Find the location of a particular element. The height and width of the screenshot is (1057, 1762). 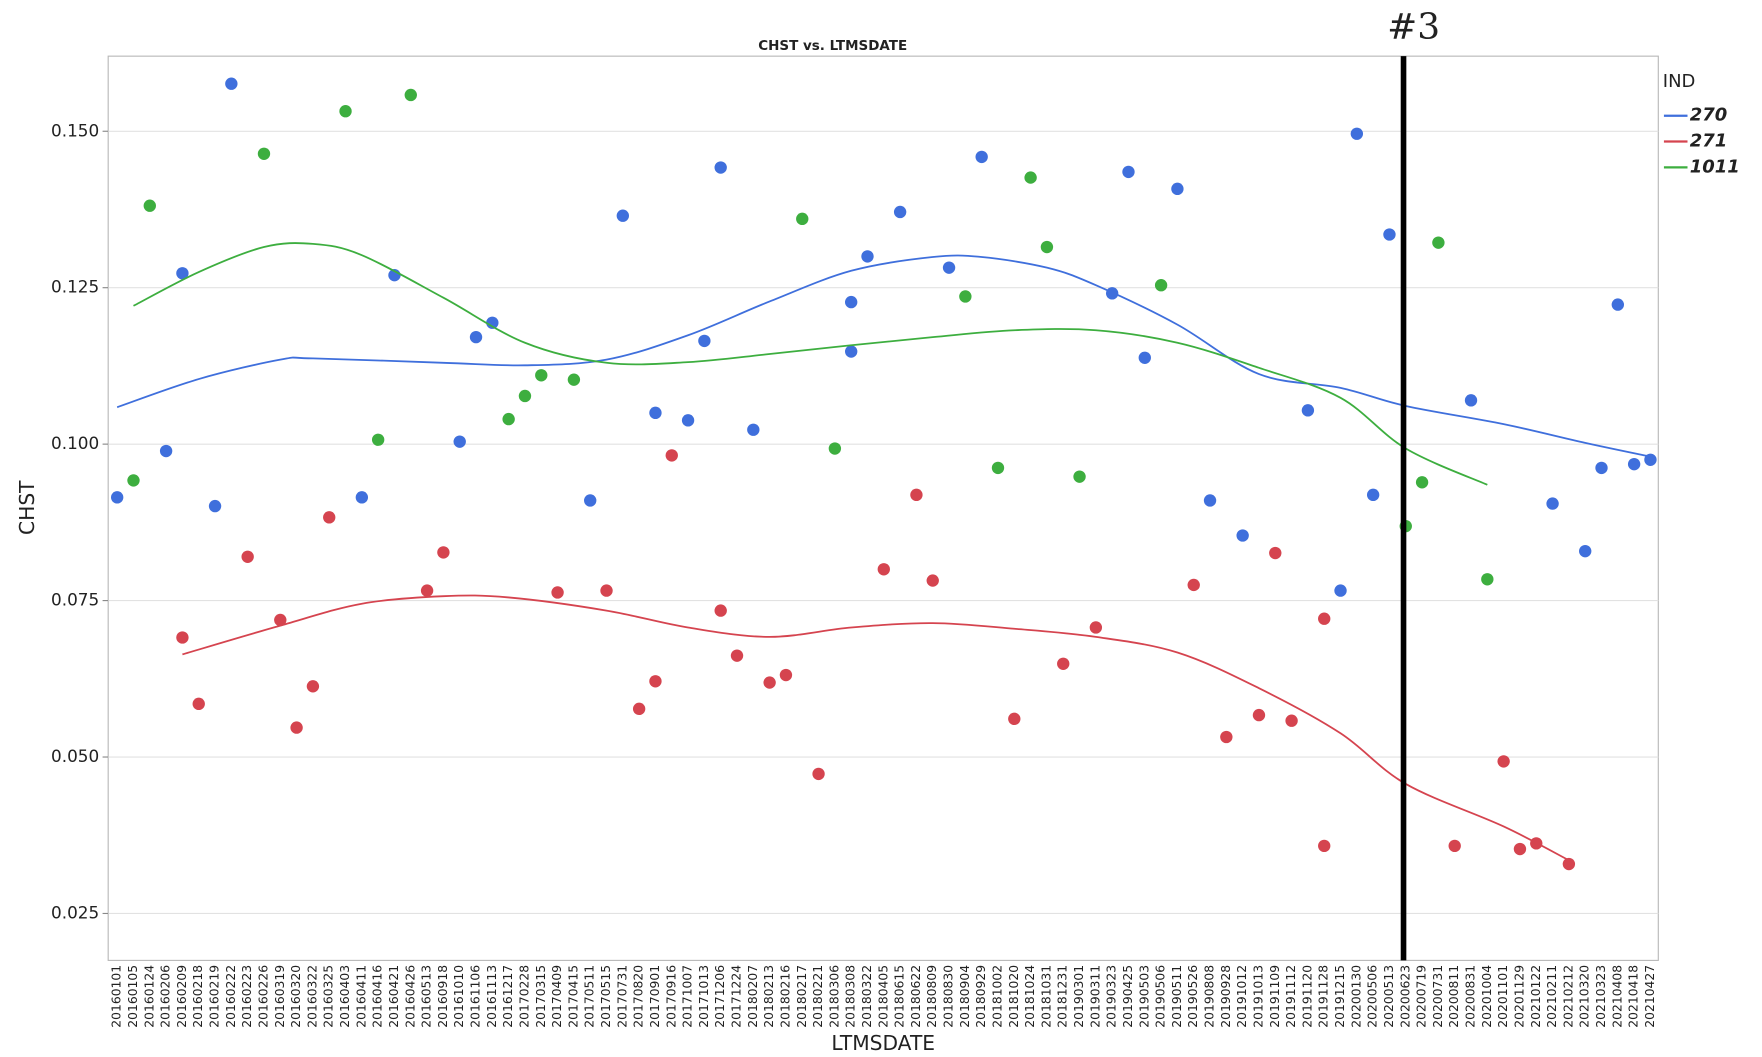

x-tick-label: 20190311 is located at coordinates (1095, 996).